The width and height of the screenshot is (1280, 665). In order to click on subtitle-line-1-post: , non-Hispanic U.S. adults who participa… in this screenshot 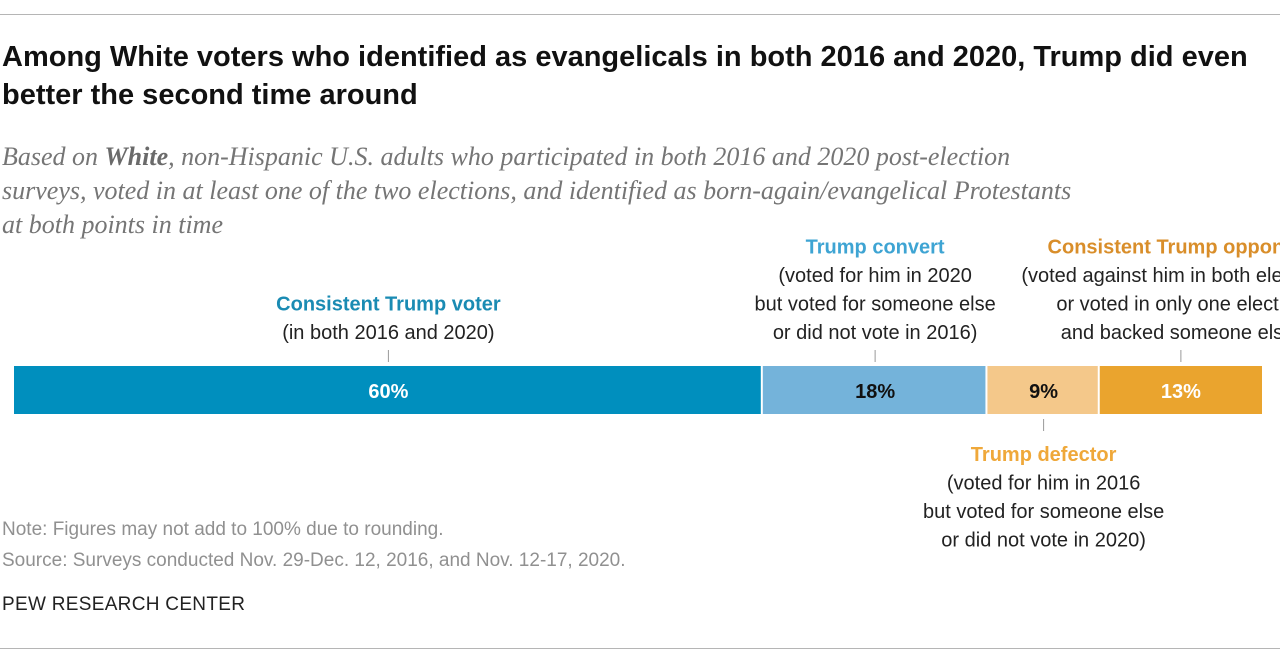, I will do `click(589, 156)`.